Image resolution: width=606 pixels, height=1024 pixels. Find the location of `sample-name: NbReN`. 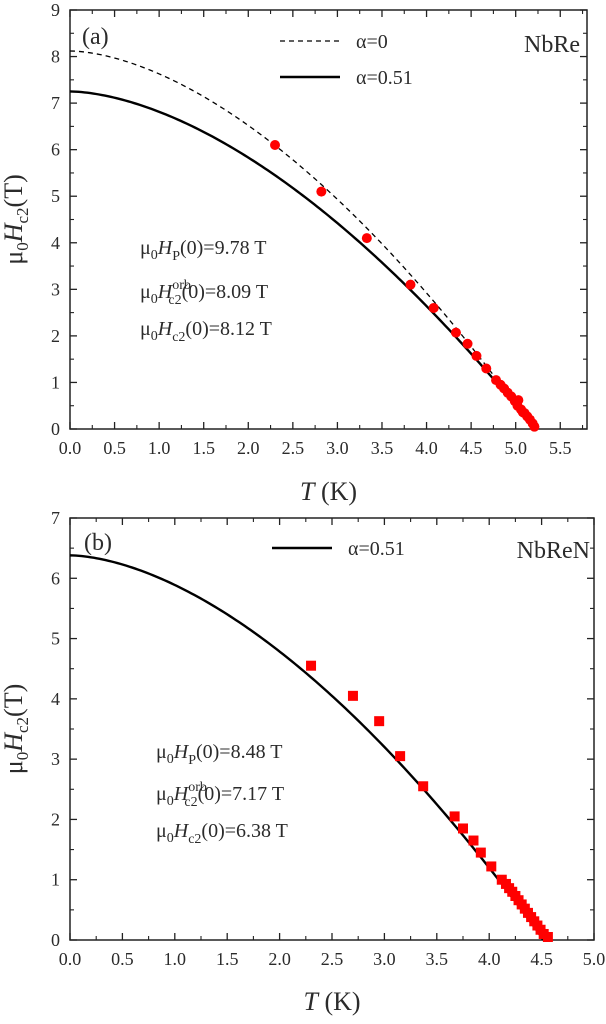

sample-name: NbReN is located at coordinates (553, 551).